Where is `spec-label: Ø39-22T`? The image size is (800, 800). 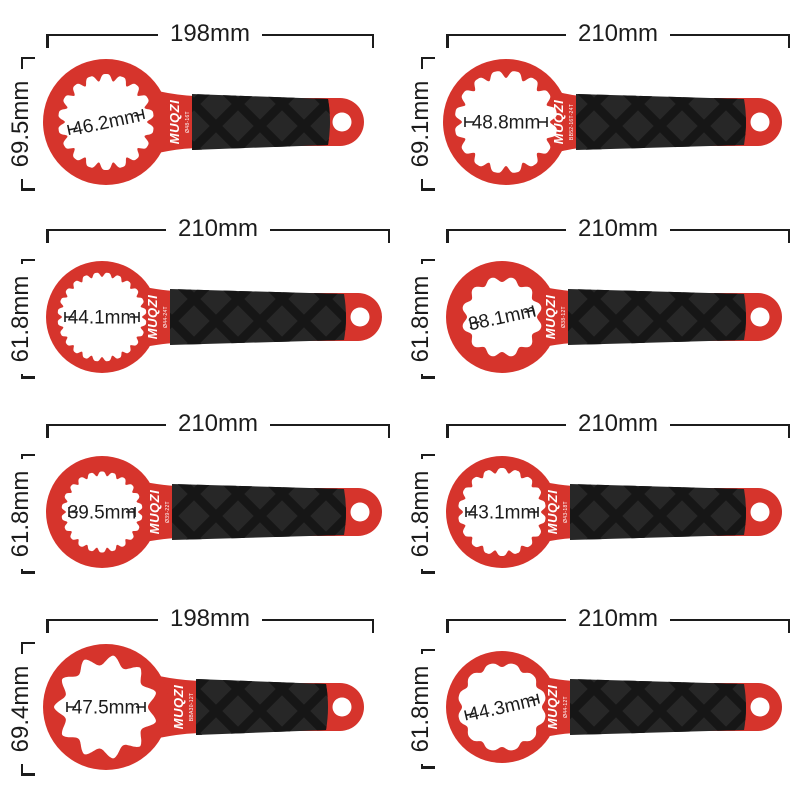
spec-label: Ø39-22T is located at coordinates (168, 512).